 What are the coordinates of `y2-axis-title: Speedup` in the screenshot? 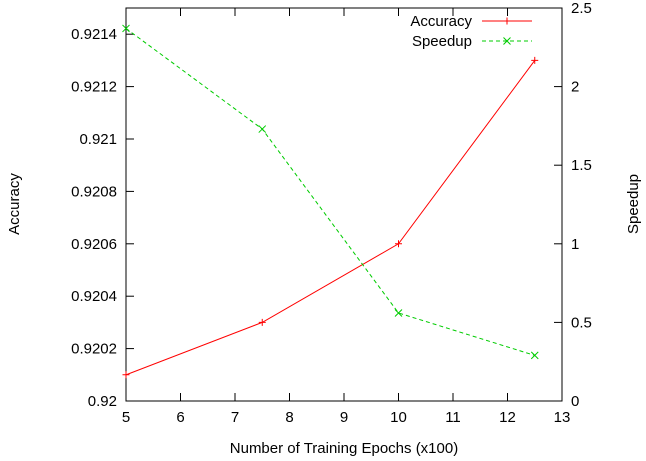 It's located at (633, 204).